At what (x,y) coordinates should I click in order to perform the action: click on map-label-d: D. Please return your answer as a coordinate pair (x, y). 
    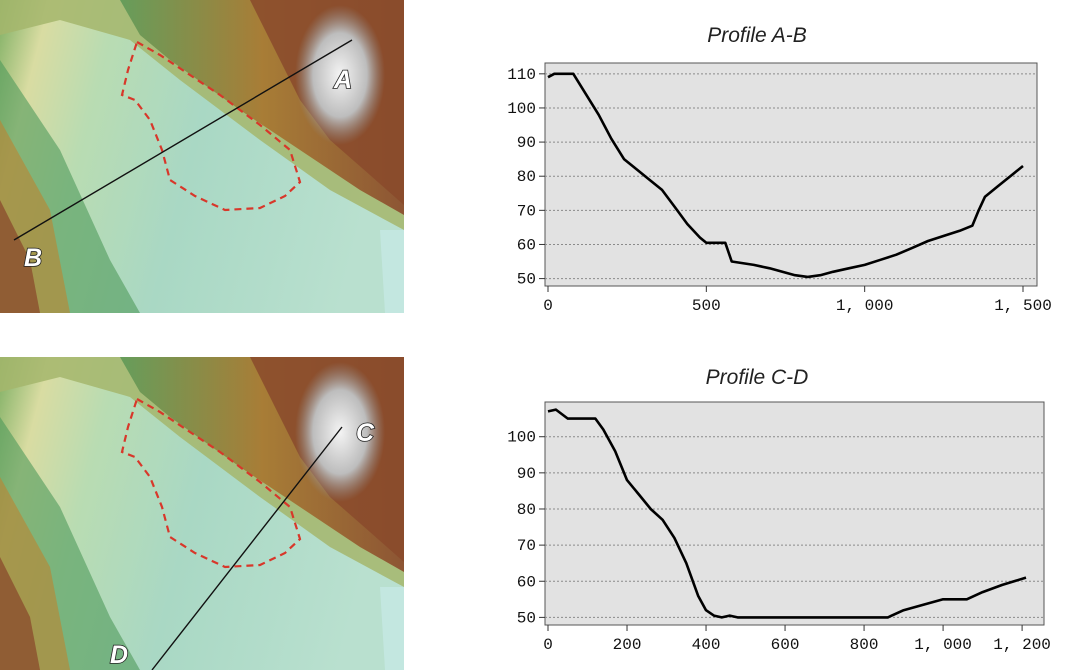
    Looking at the image, I should click on (119, 655).